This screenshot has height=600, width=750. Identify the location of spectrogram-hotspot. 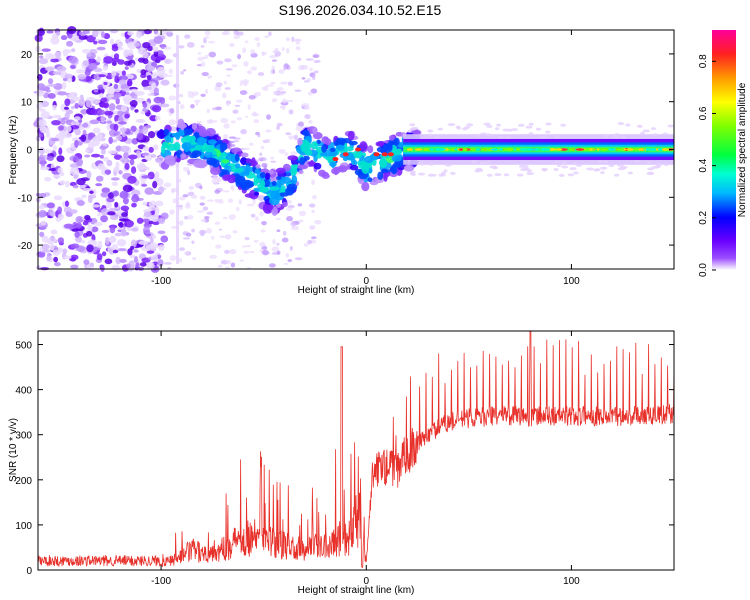
(345, 154).